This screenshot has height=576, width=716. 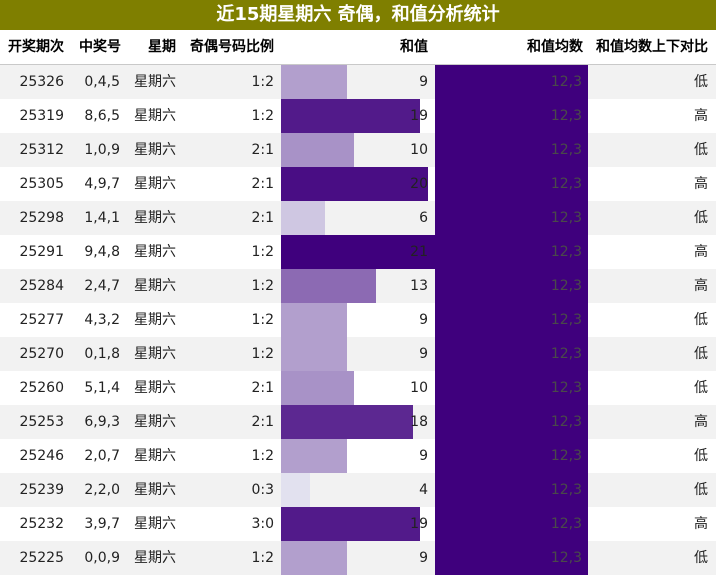 I want to click on table-row: 25326 0,4,5 星期六 1:2 9 12,3 低, so click(x=358, y=82).